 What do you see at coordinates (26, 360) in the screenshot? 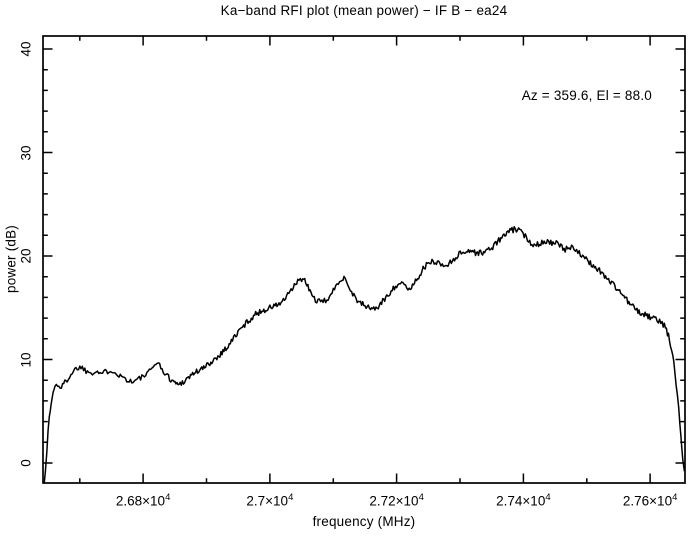
I see `y-tick-label: 10` at bounding box center [26, 360].